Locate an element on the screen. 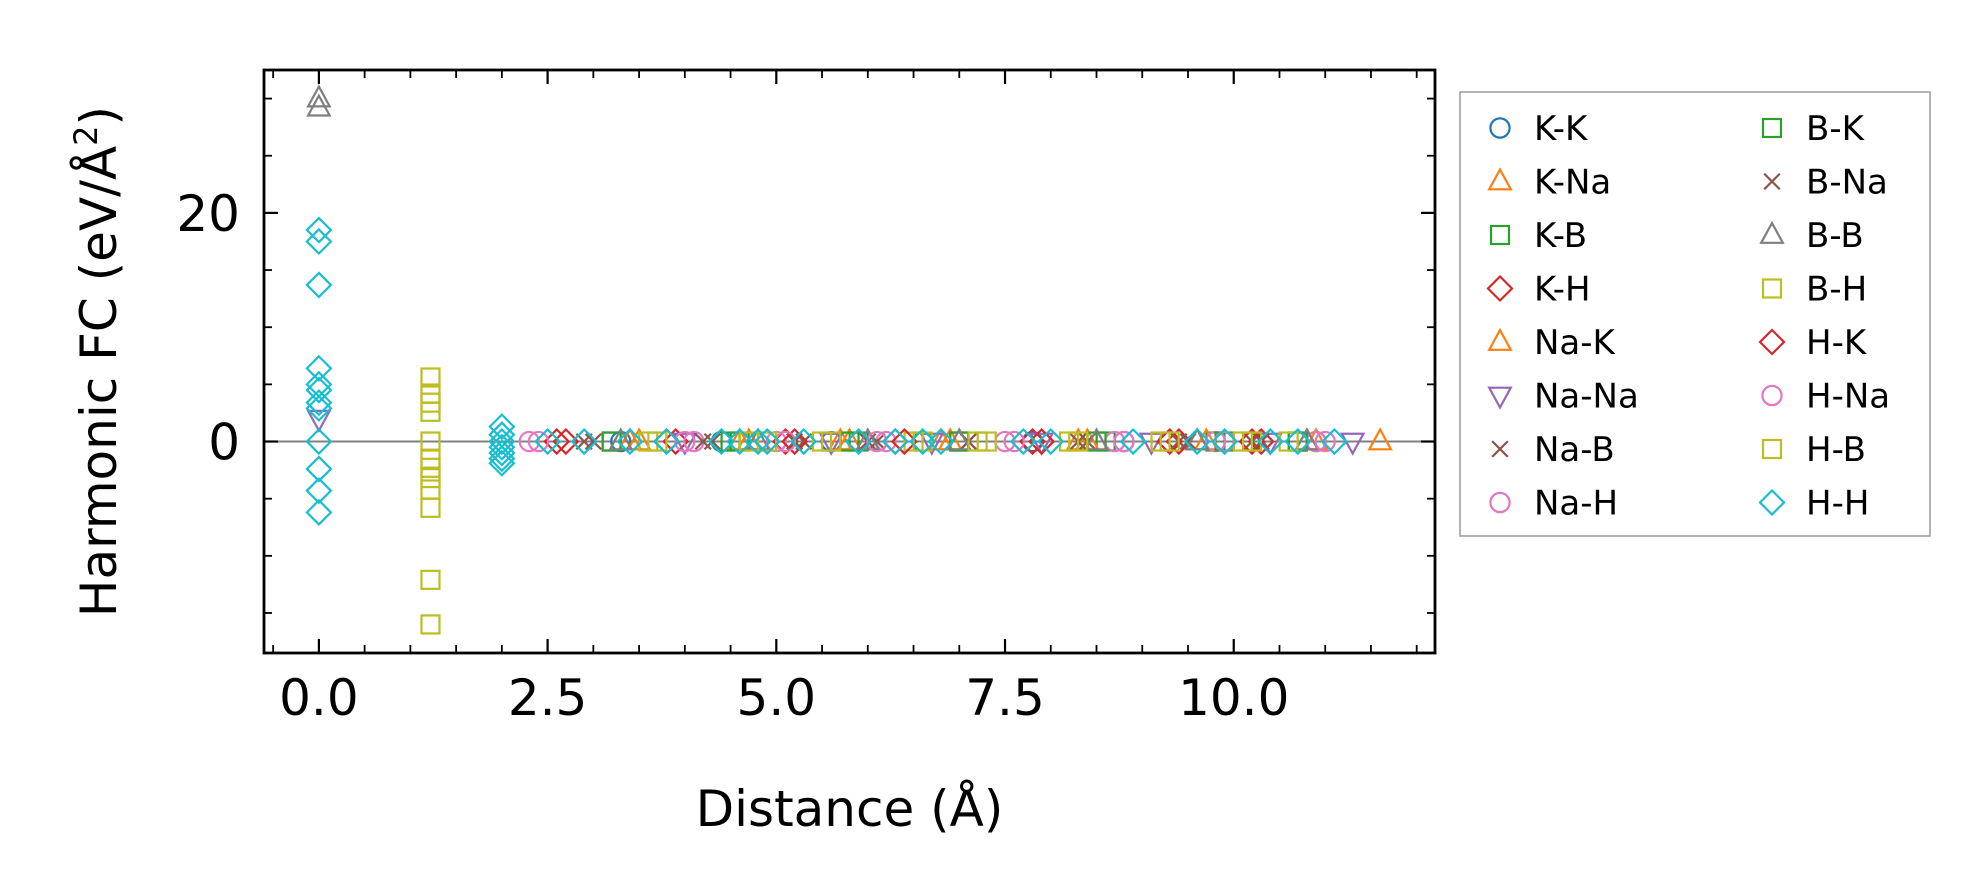 This screenshot has height=893, width=1970. legend-marker-b-h is located at coordinates (1772, 288).